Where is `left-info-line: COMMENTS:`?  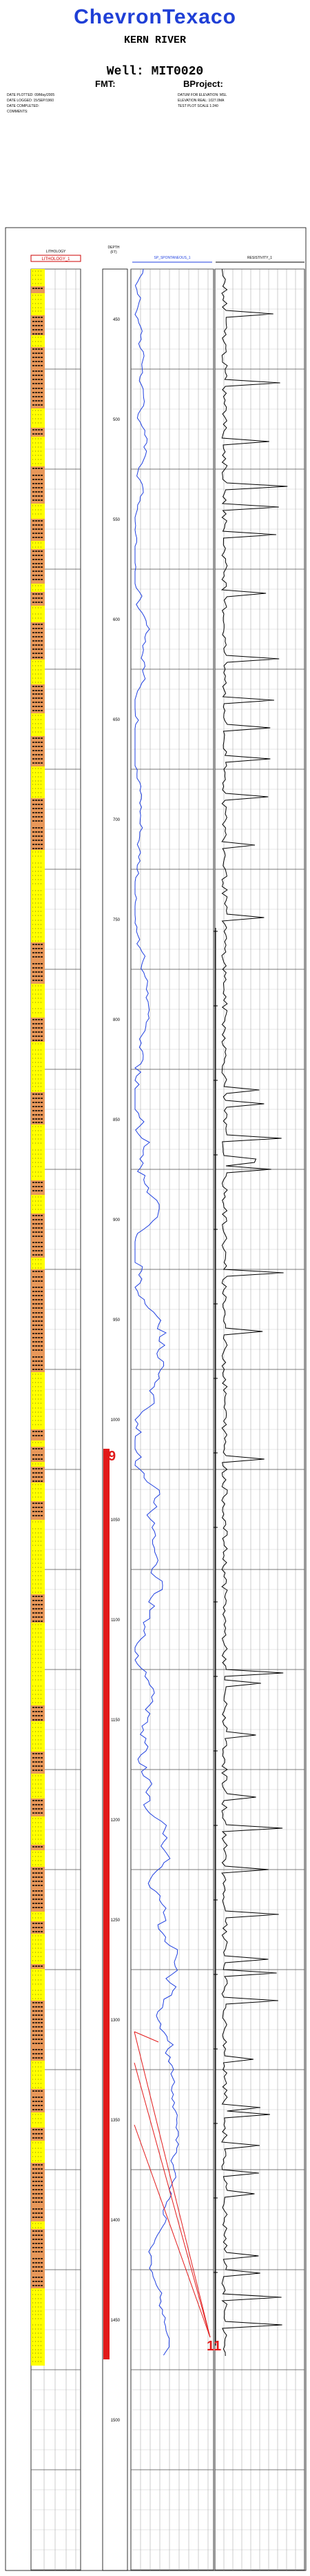
left-info-line: COMMENTS: is located at coordinates (17, 112).